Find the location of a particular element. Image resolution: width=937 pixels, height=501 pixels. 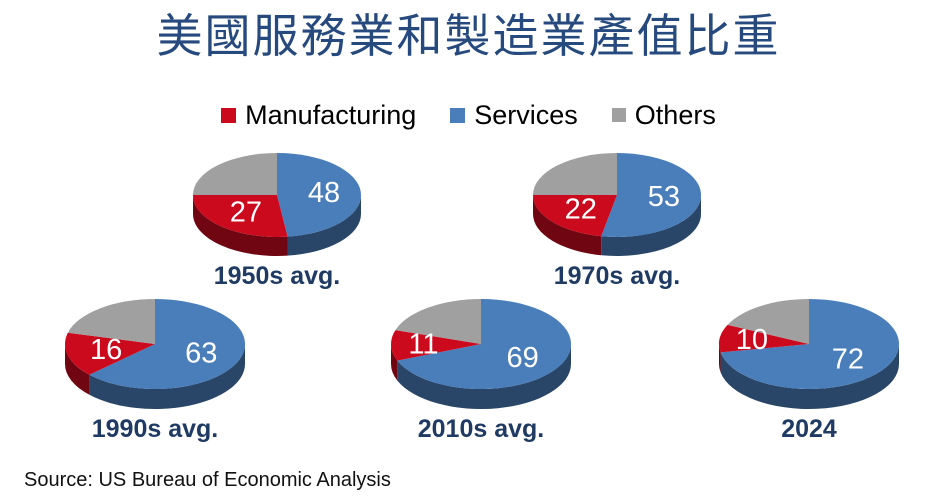

legend-swatch-services is located at coordinates (458, 115).